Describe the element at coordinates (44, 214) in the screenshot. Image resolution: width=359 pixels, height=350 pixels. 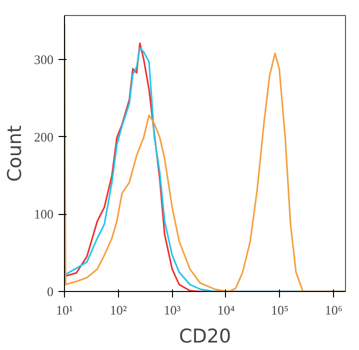
I see `y-tick-label: 100` at that location.